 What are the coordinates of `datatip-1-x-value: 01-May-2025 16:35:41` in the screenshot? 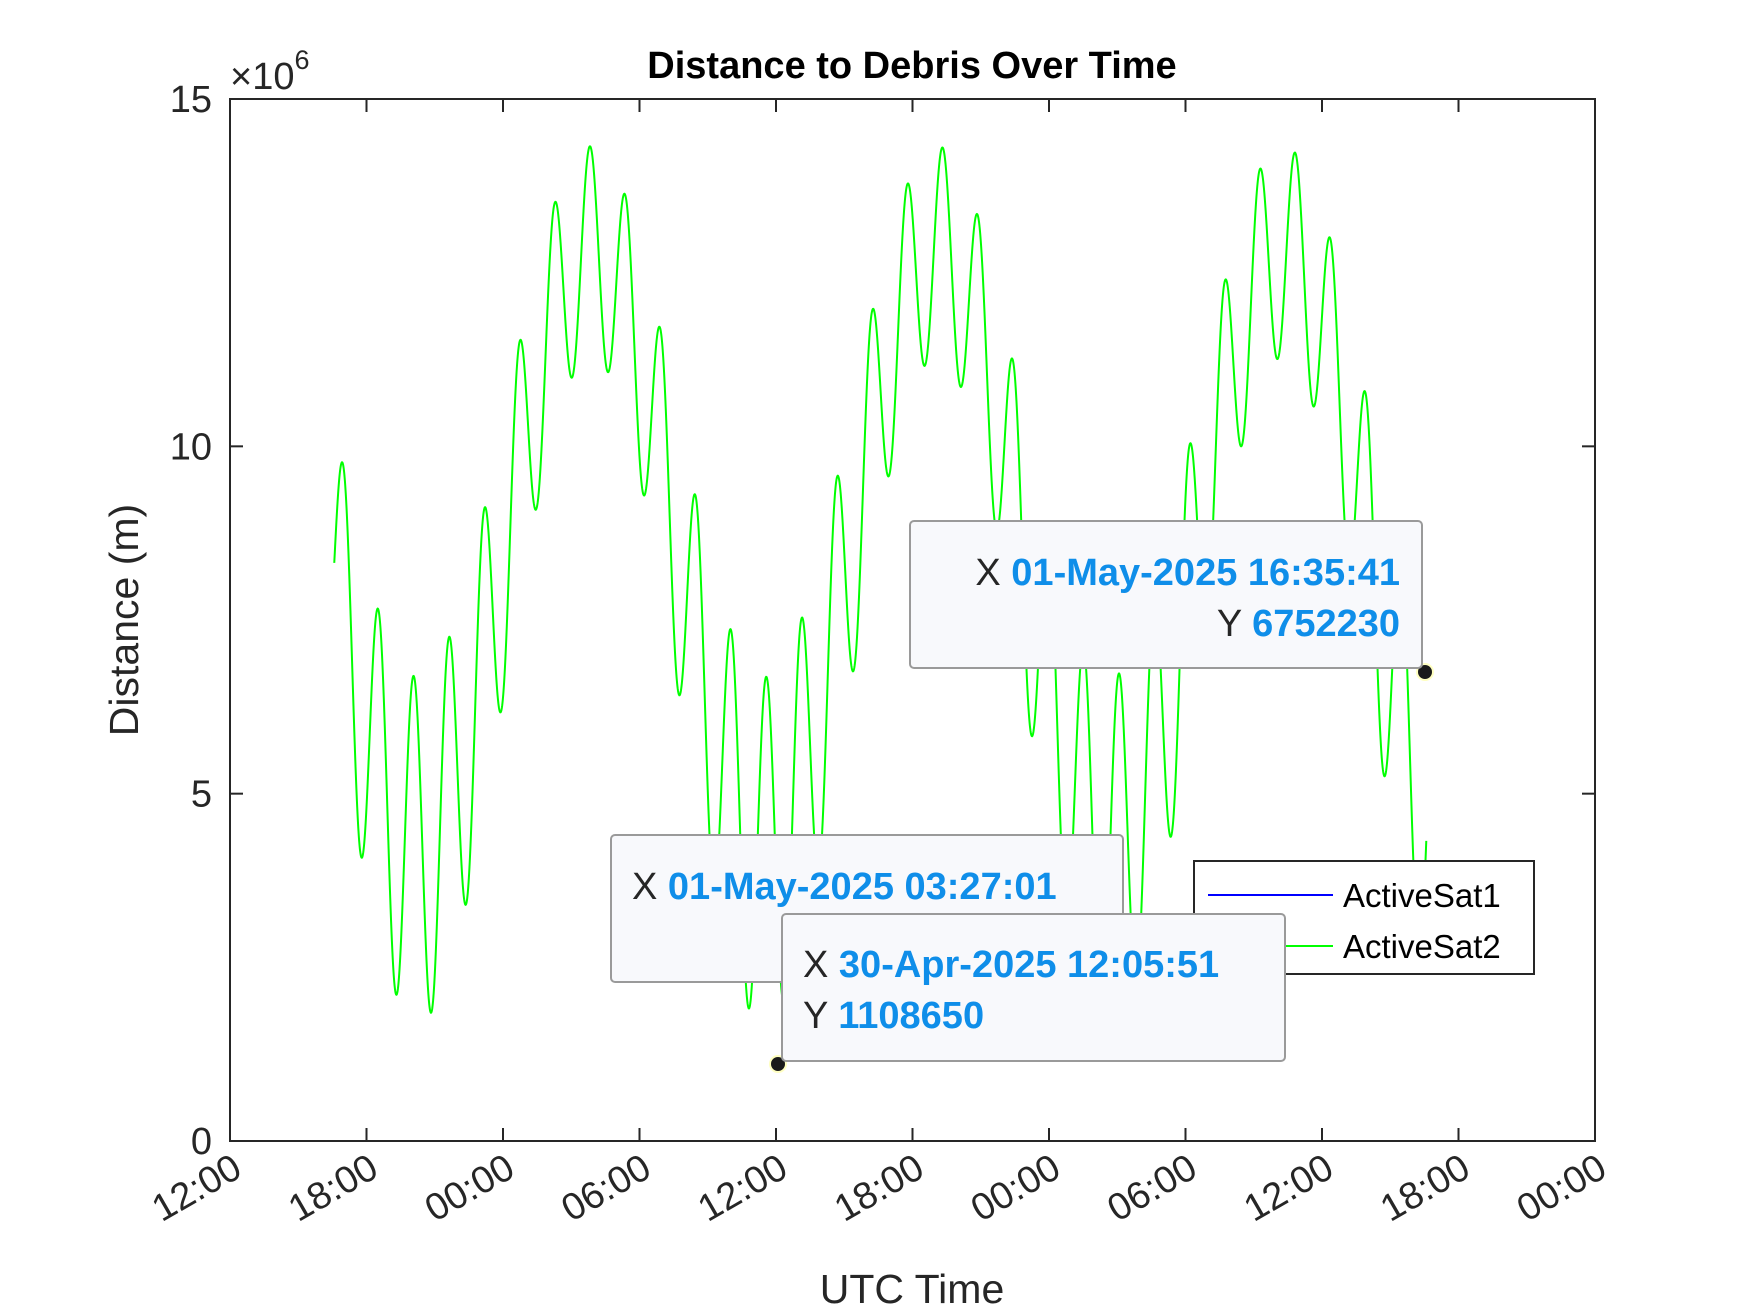 It's located at (1205, 573).